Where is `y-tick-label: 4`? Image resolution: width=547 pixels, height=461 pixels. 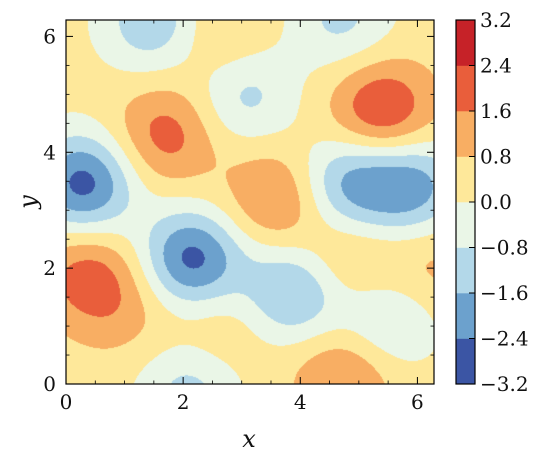 y-tick-label: 4 is located at coordinates (49, 152).